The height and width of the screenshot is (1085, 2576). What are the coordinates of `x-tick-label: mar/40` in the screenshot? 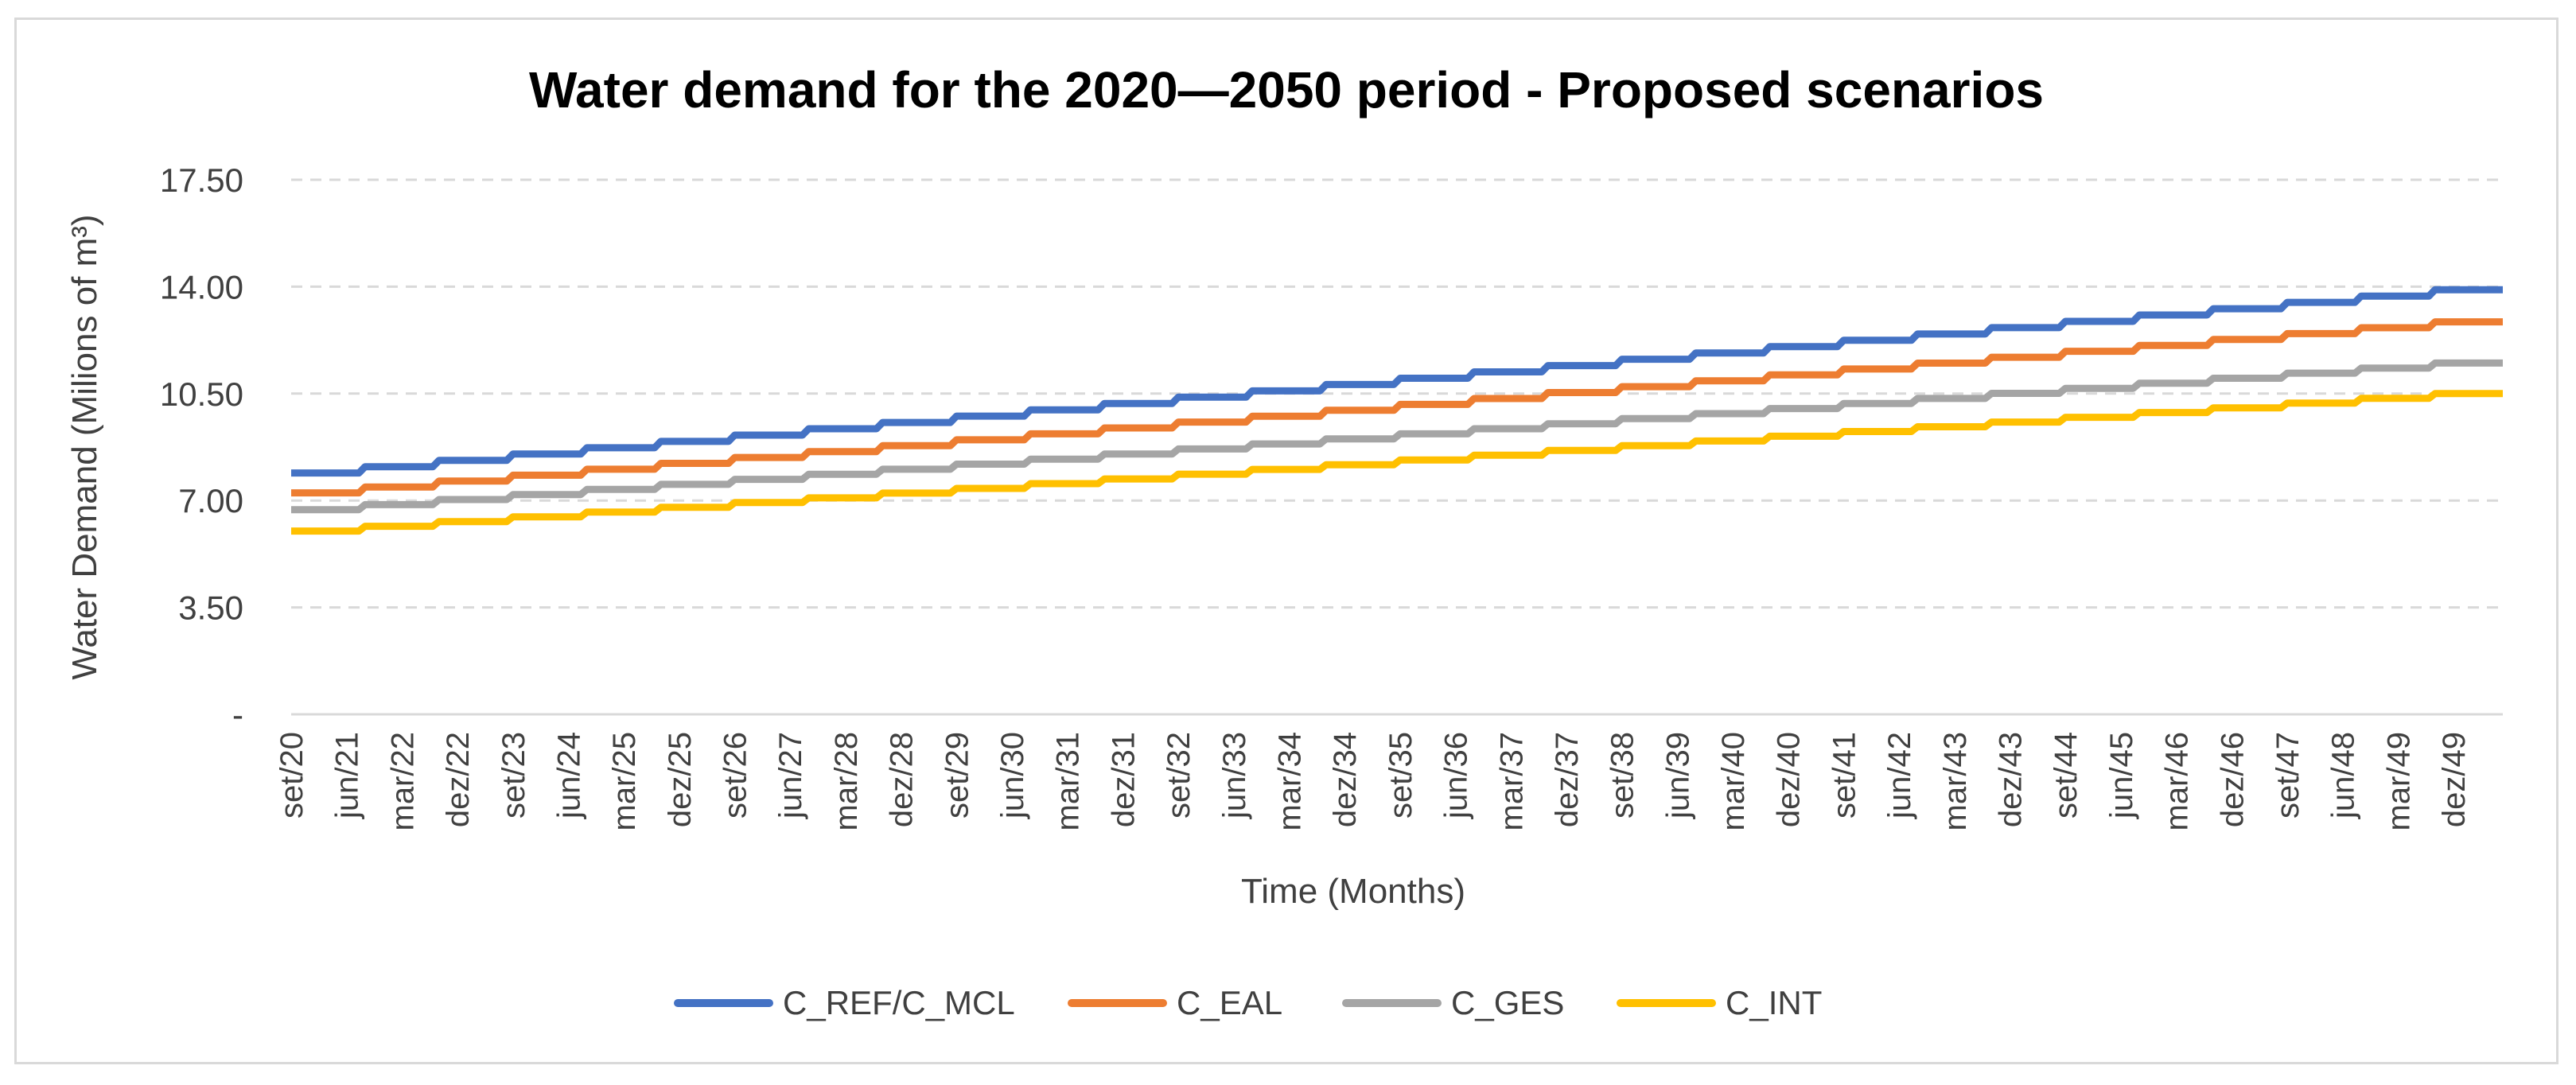 It's located at (1734, 781).